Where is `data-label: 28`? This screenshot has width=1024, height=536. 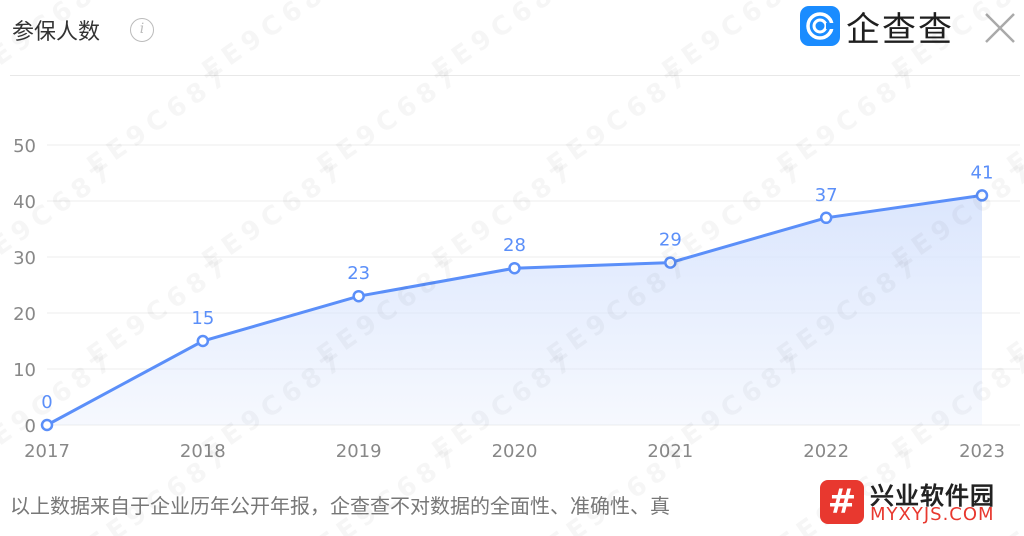 data-label: 28 is located at coordinates (514, 245).